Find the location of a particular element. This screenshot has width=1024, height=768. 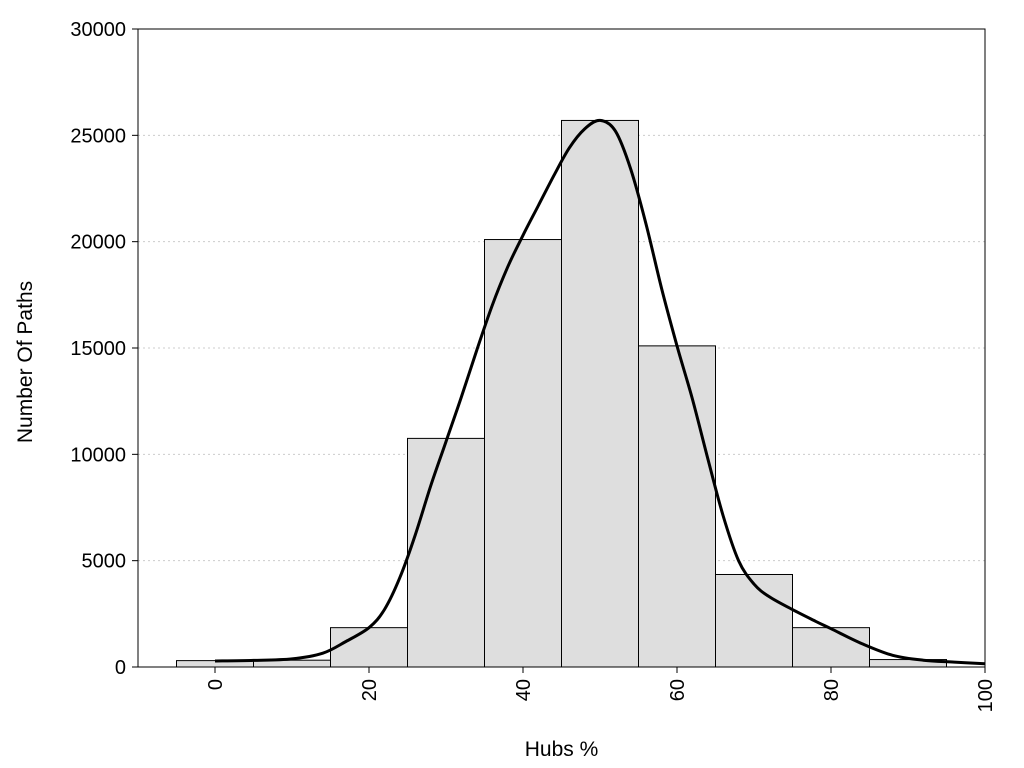

y-axis-ticks: 0 5000 10000 15000 20000 25000 30000 is located at coordinates (104, 349).